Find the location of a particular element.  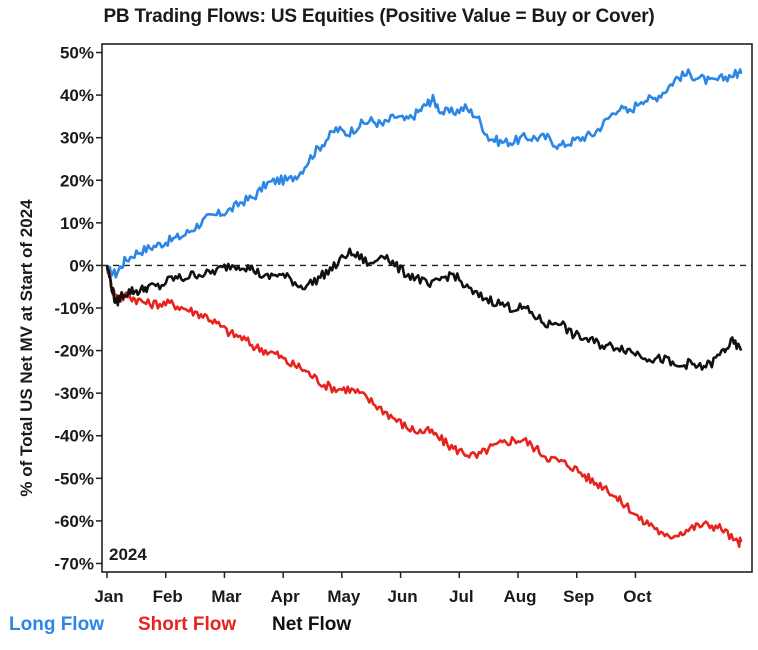

y-tick-label: -40% is located at coordinates (74, 436).